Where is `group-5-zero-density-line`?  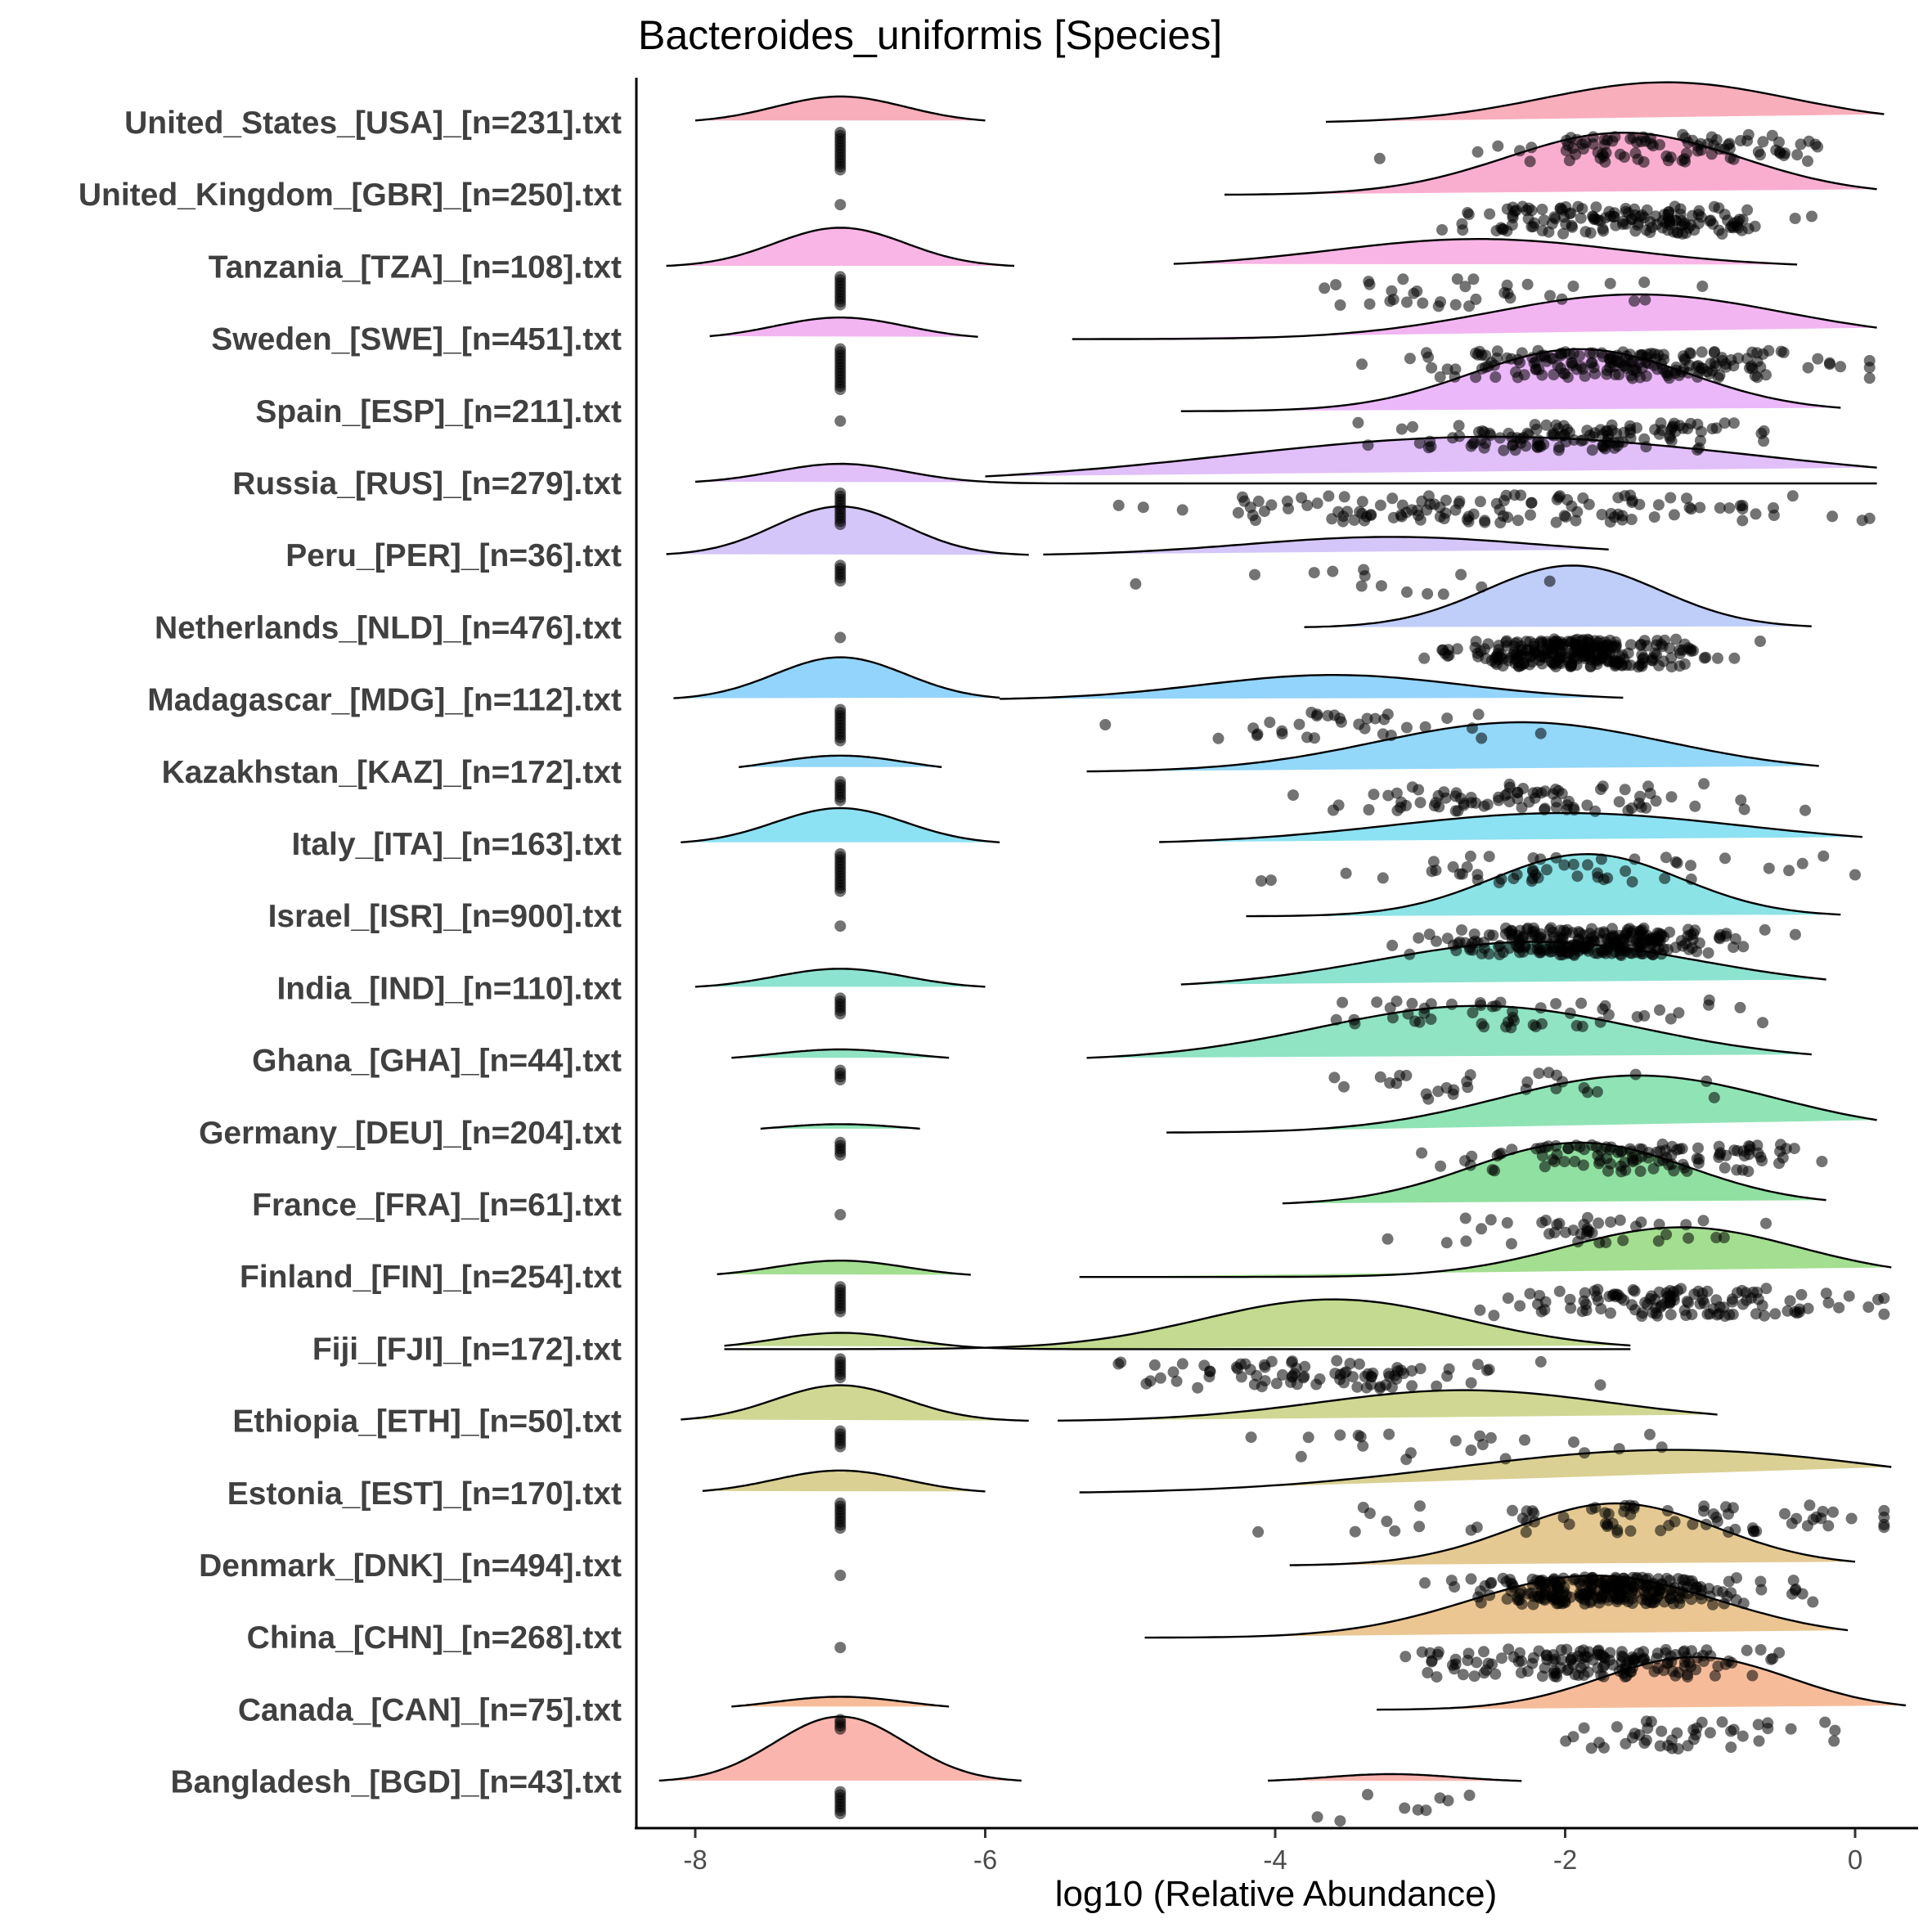
group-5-zero-density-line is located at coordinates (1286, 474).